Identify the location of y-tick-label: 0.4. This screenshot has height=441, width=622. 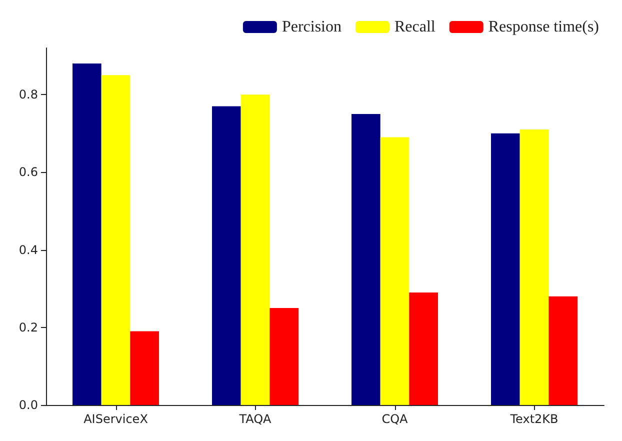
(28, 249).